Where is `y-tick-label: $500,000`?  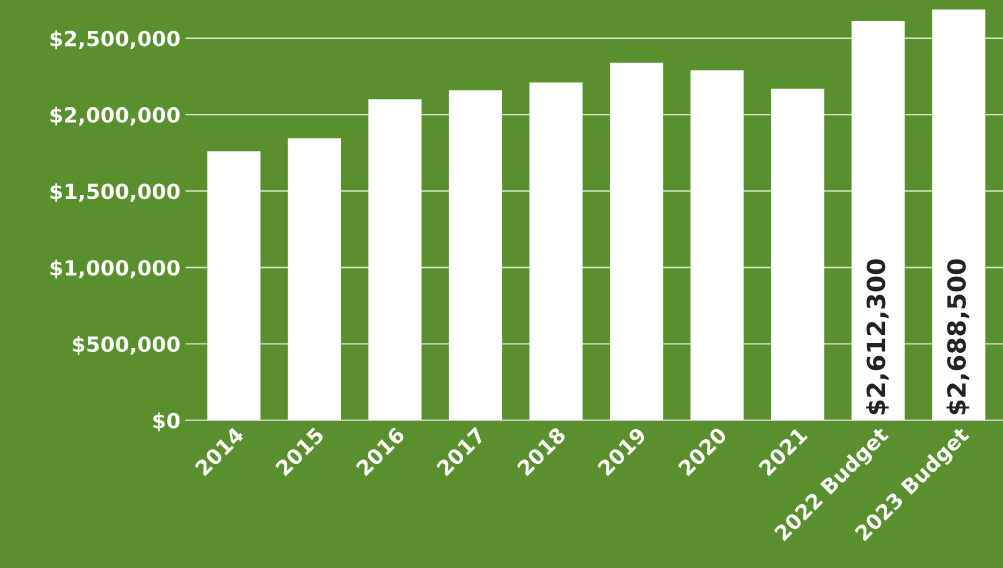
y-tick-label: $500,000 is located at coordinates (126, 345).